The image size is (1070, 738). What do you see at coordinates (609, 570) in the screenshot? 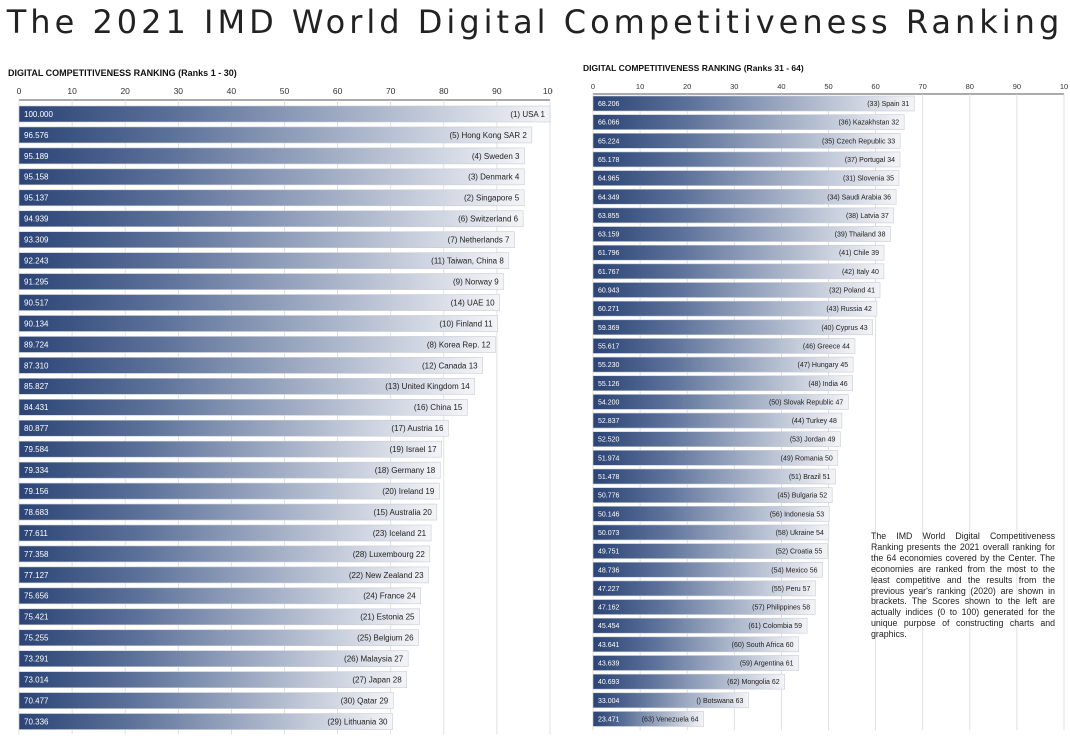
I see `score-label: 48.736` at bounding box center [609, 570].